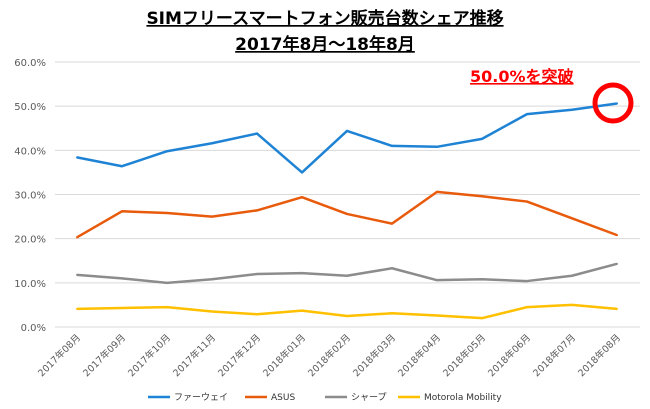 The height and width of the screenshot is (409, 650). Describe the element at coordinates (240, 356) in the screenshot. I see `x-tick-label: 2017年12月` at that location.